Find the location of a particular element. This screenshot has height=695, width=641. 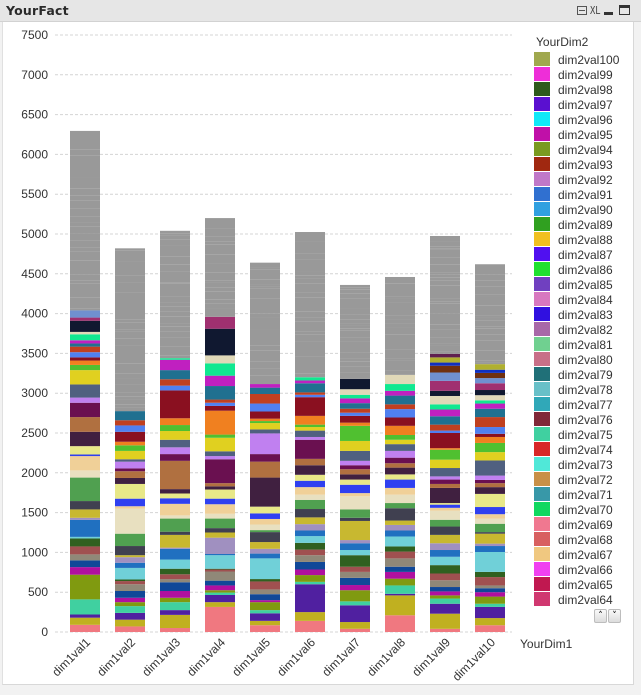

bar-stack-dim1val4 is located at coordinates (220, 425).